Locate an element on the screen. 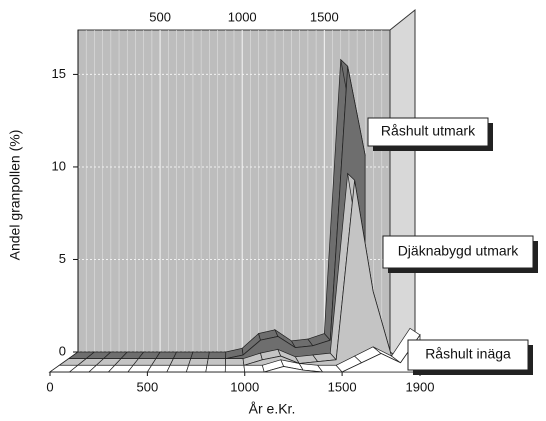 Image resolution: width=546 pixels, height=421 pixels. y-tick-label: 10 is located at coordinates (59, 165).